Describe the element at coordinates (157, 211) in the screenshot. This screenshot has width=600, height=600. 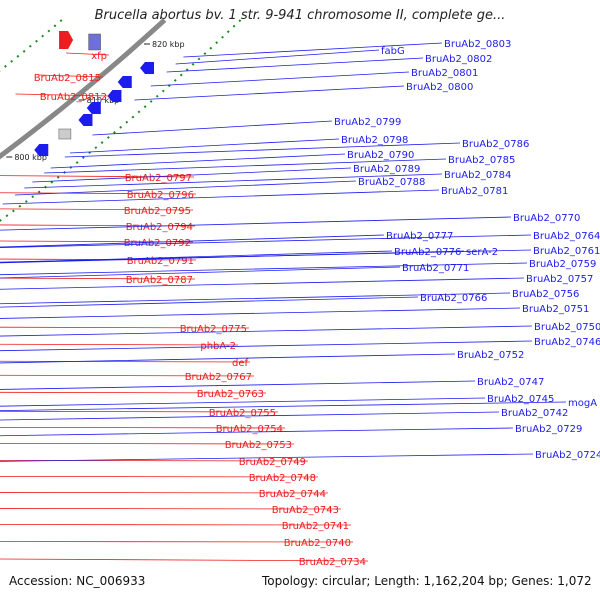
I see `left-gene-label: BruAb2_0795` at that location.